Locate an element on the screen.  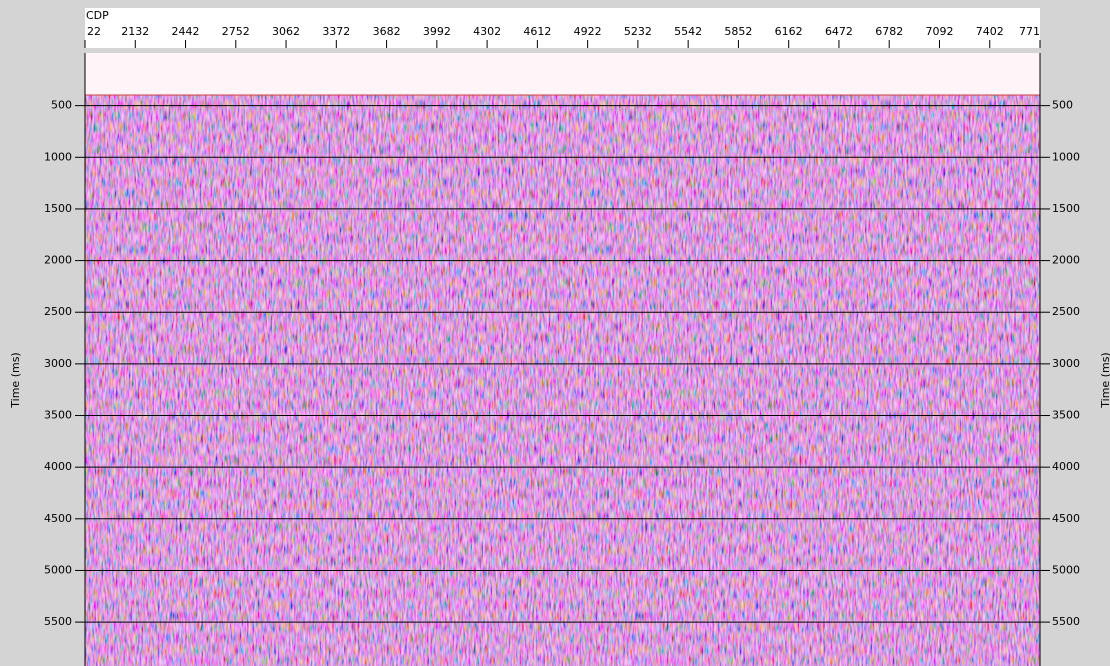
x-tick-label: 3682 is located at coordinates (387, 31).